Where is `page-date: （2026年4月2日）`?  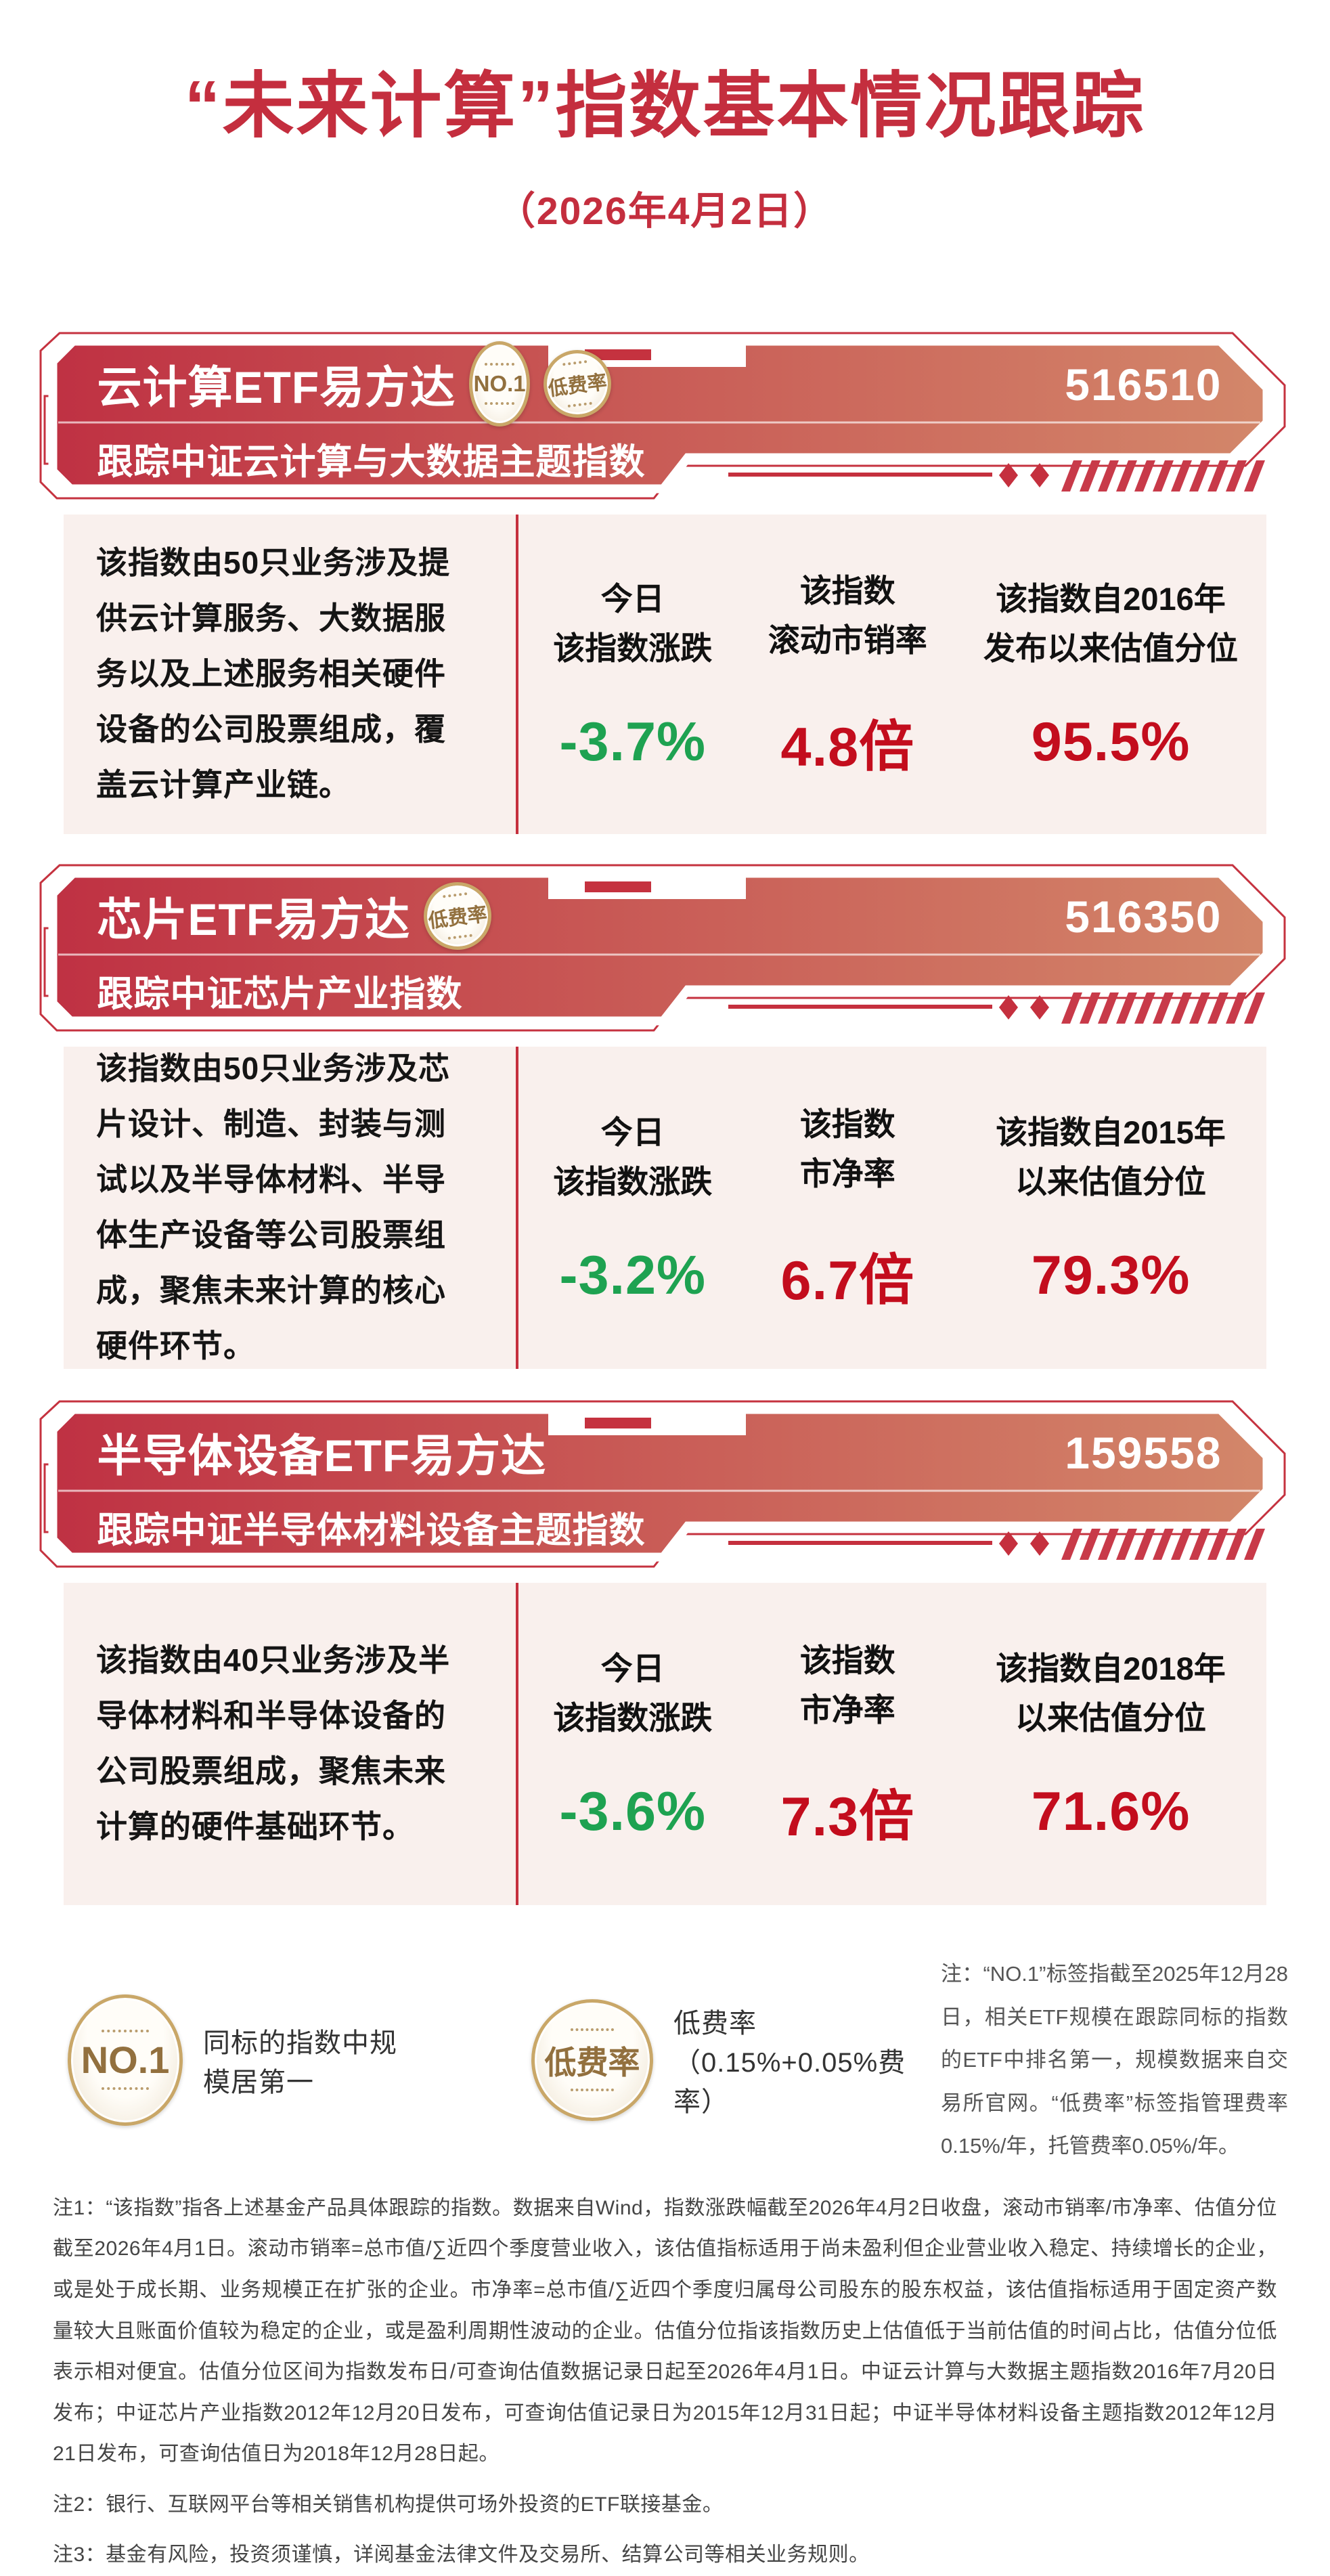 page-date: （2026年4月2日） is located at coordinates (665, 211).